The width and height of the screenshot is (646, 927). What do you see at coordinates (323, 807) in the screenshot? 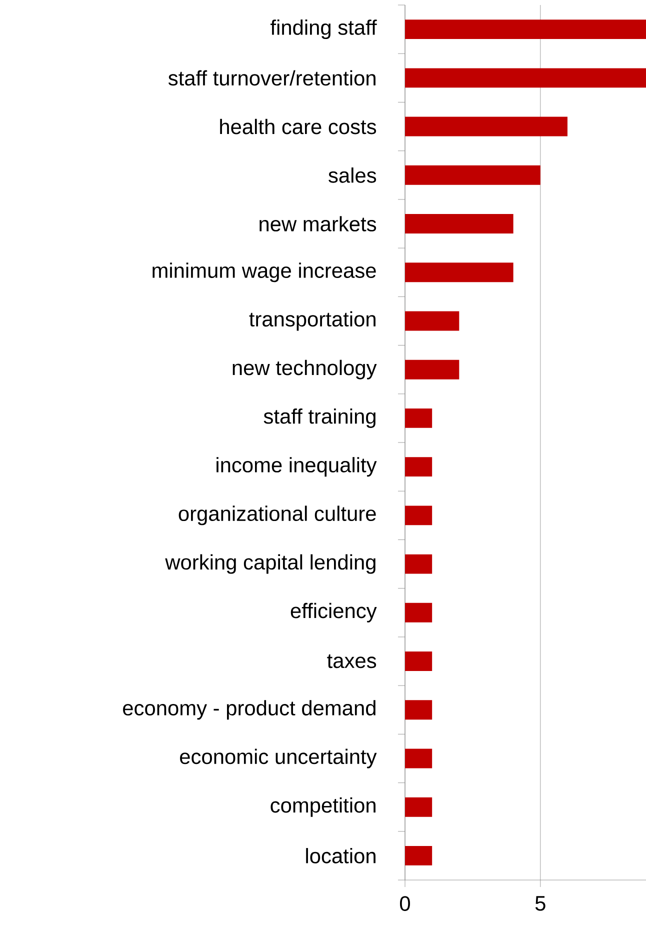
I see `y-tick-label: competition` at bounding box center [323, 807].